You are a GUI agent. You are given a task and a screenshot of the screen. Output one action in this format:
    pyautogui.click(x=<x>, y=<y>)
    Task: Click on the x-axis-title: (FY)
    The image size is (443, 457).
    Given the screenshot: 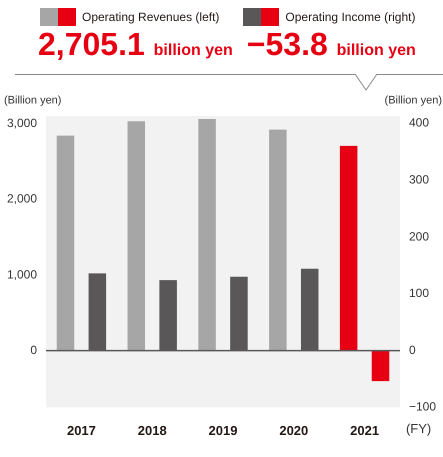 What is the action you would take?
    pyautogui.click(x=419, y=428)
    